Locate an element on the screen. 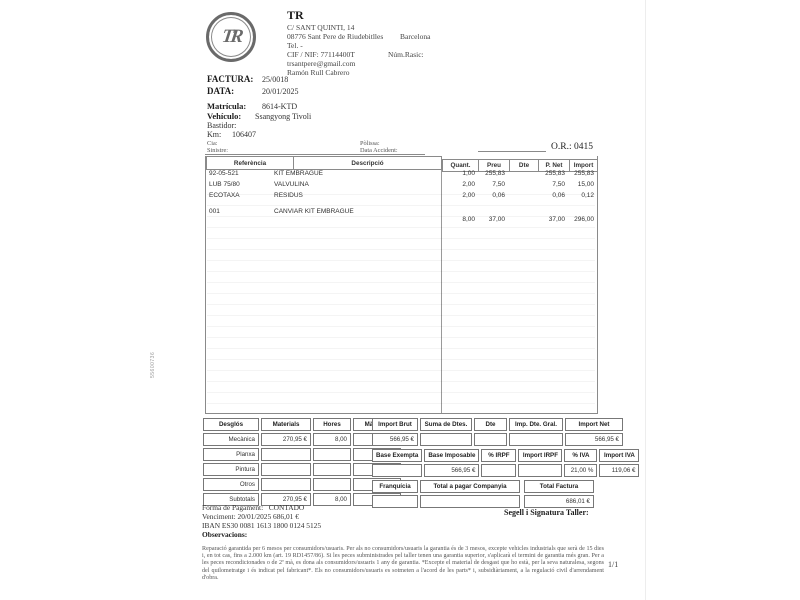 The width and height of the screenshot is (800, 600). header-base-exempta: Base Exempta is located at coordinates (397, 455).